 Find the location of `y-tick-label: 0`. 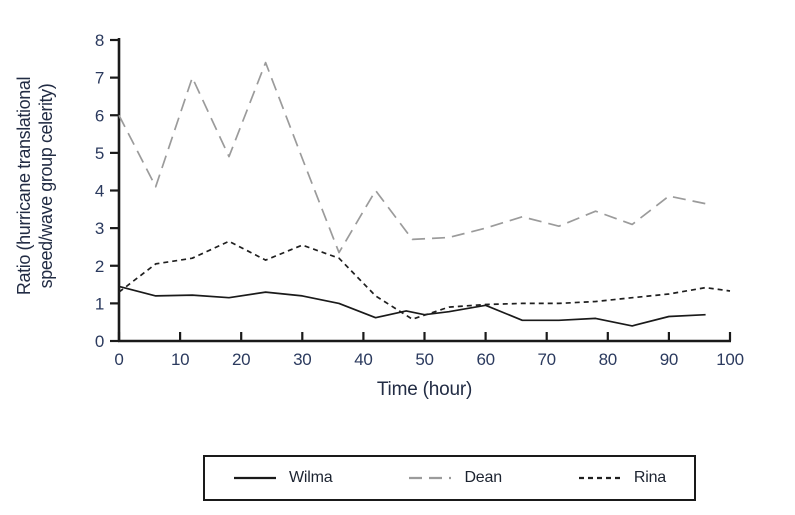

y-tick-label: 0 is located at coordinates (99, 341).